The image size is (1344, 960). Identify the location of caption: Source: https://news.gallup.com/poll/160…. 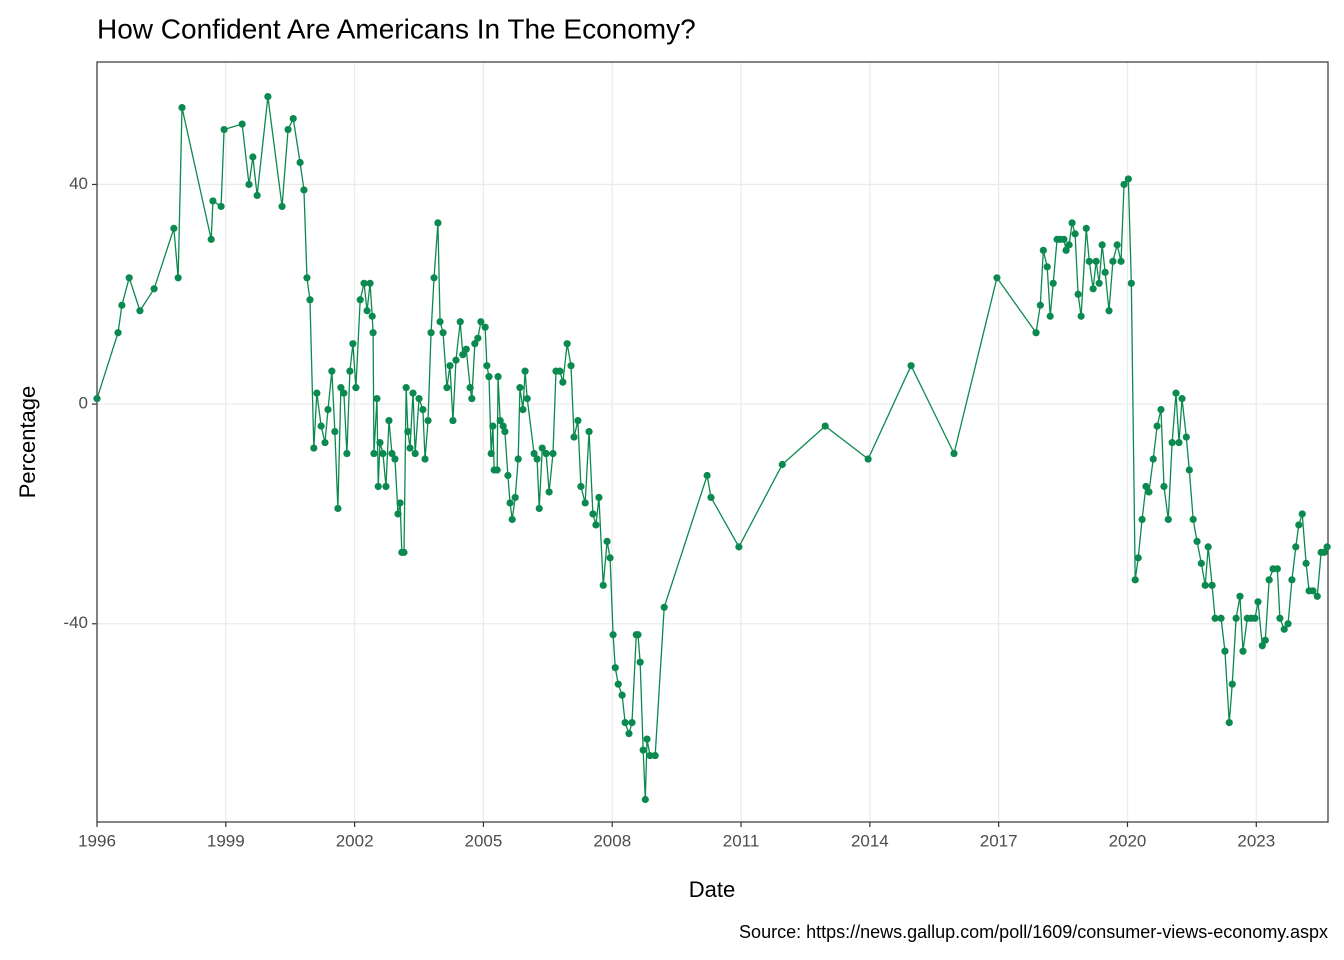
(1033, 932).